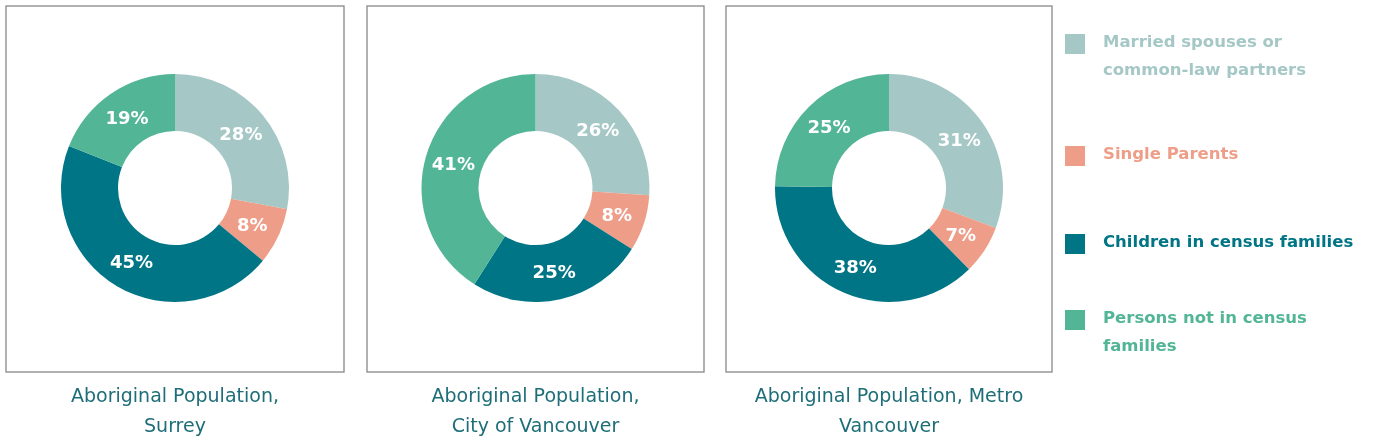  I want to click on data-label: 38%, so click(855, 266).